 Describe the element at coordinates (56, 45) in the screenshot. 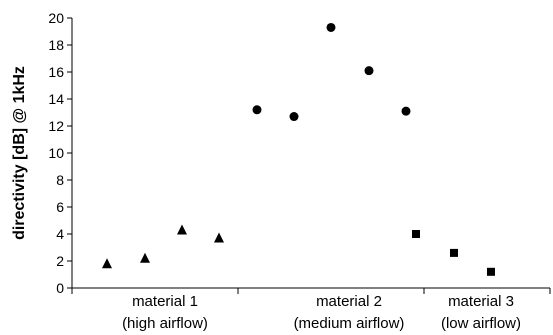

I see `y-tick-label: 18` at that location.